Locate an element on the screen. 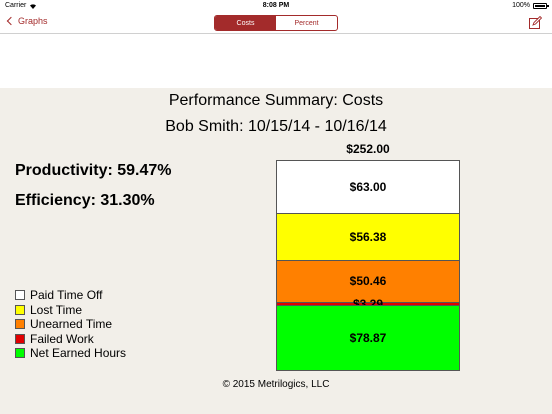  legend-item-net-earned-hours: Net Earned Hours is located at coordinates (70, 353).